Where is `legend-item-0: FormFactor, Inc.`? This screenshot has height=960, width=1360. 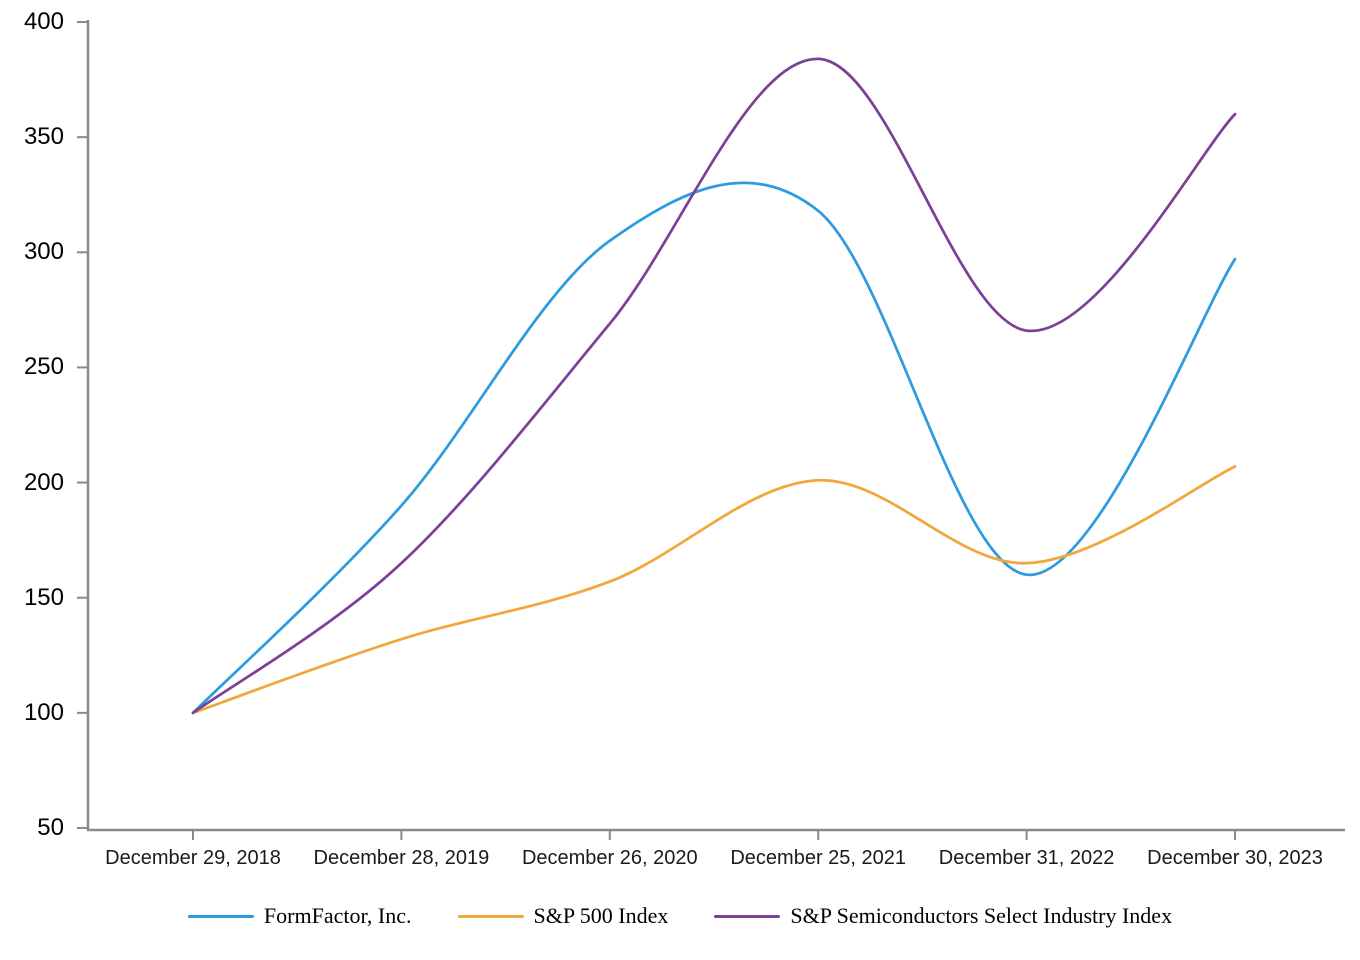
legend-item-0: FormFactor, Inc. is located at coordinates (299, 916).